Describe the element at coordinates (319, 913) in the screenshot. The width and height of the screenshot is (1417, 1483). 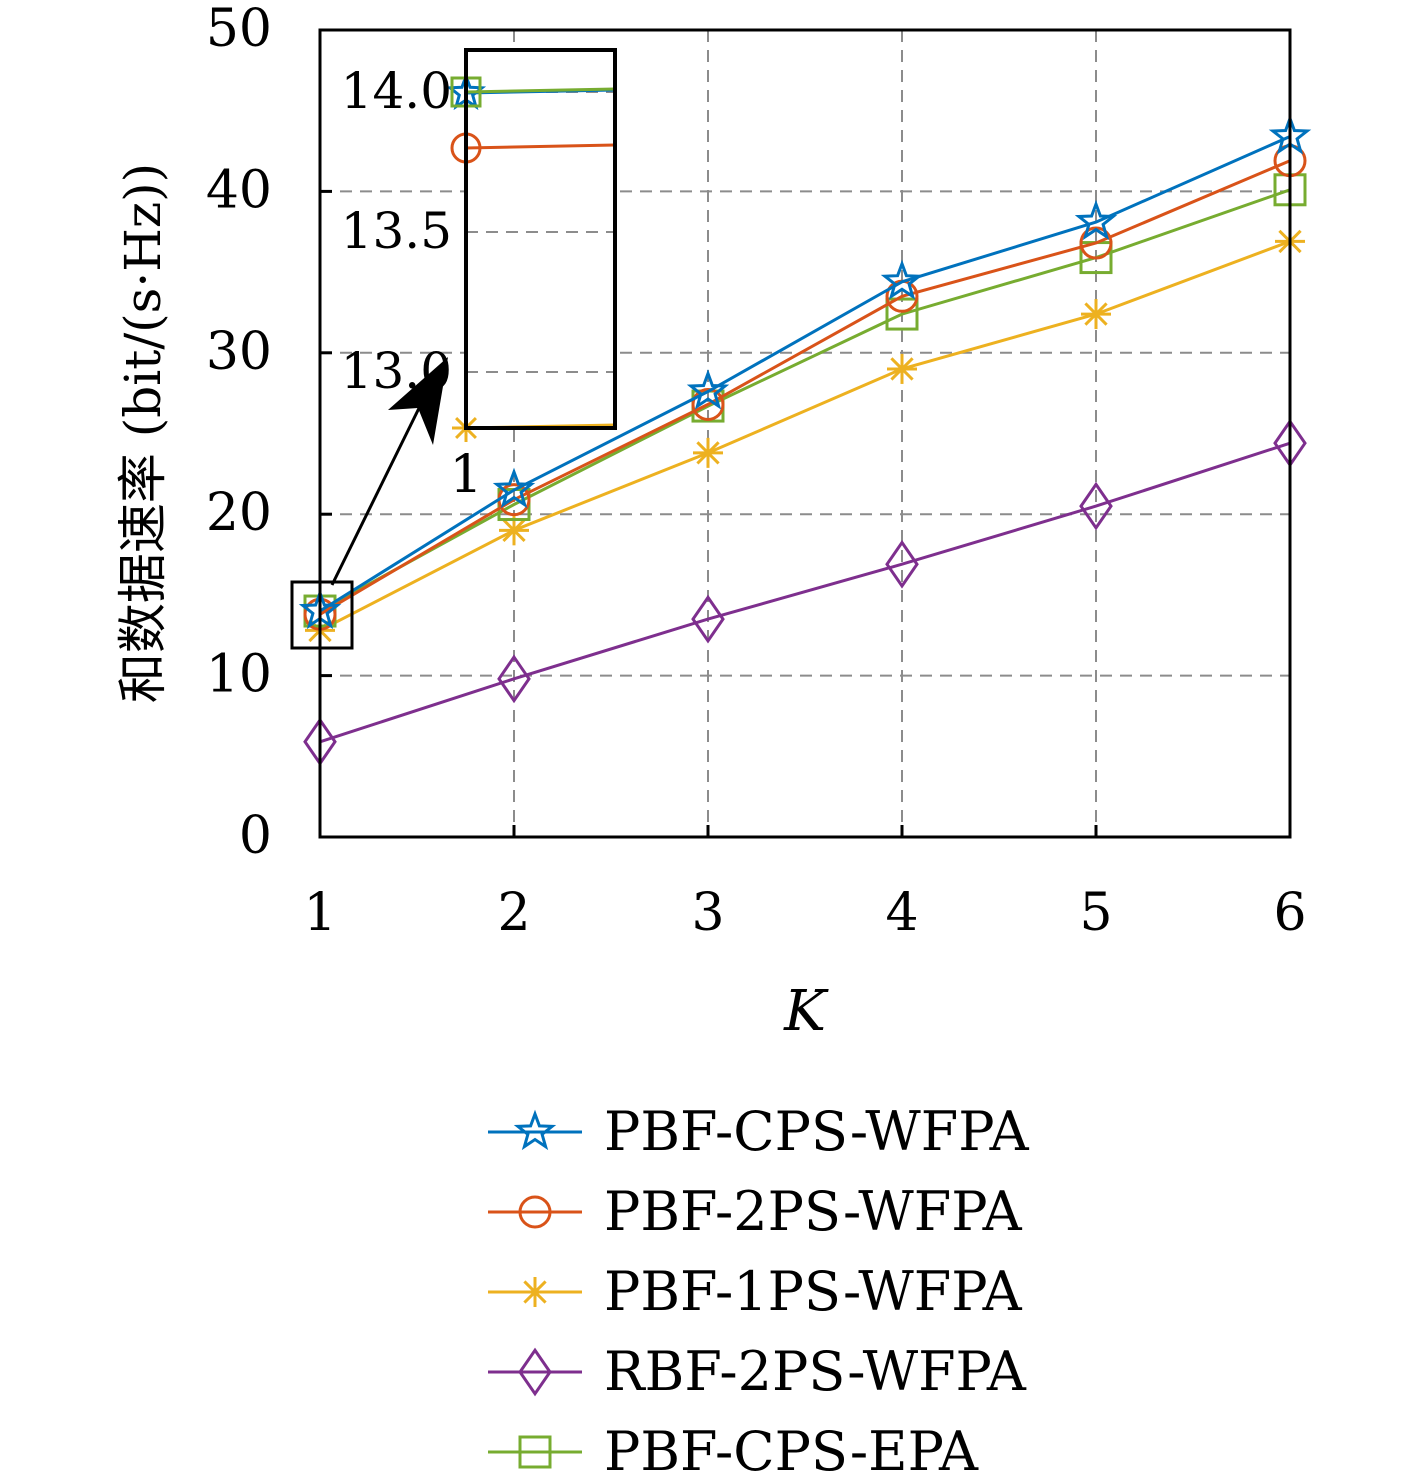
I see `x-tick-label: 1` at that location.